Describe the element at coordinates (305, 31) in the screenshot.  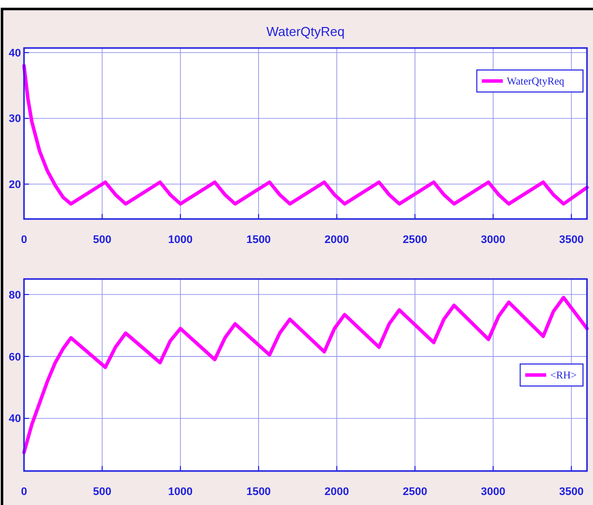
I see `chart-title: WaterQtyReq` at that location.